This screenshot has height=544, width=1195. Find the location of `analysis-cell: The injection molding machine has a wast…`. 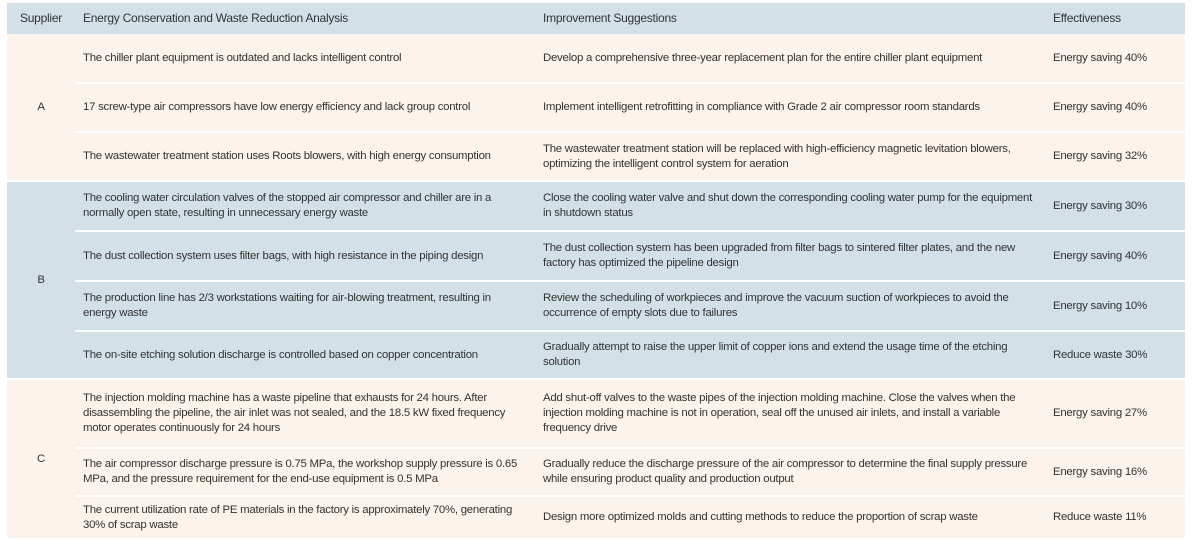

analysis-cell: The injection molding machine has a wast… is located at coordinates (305, 413).